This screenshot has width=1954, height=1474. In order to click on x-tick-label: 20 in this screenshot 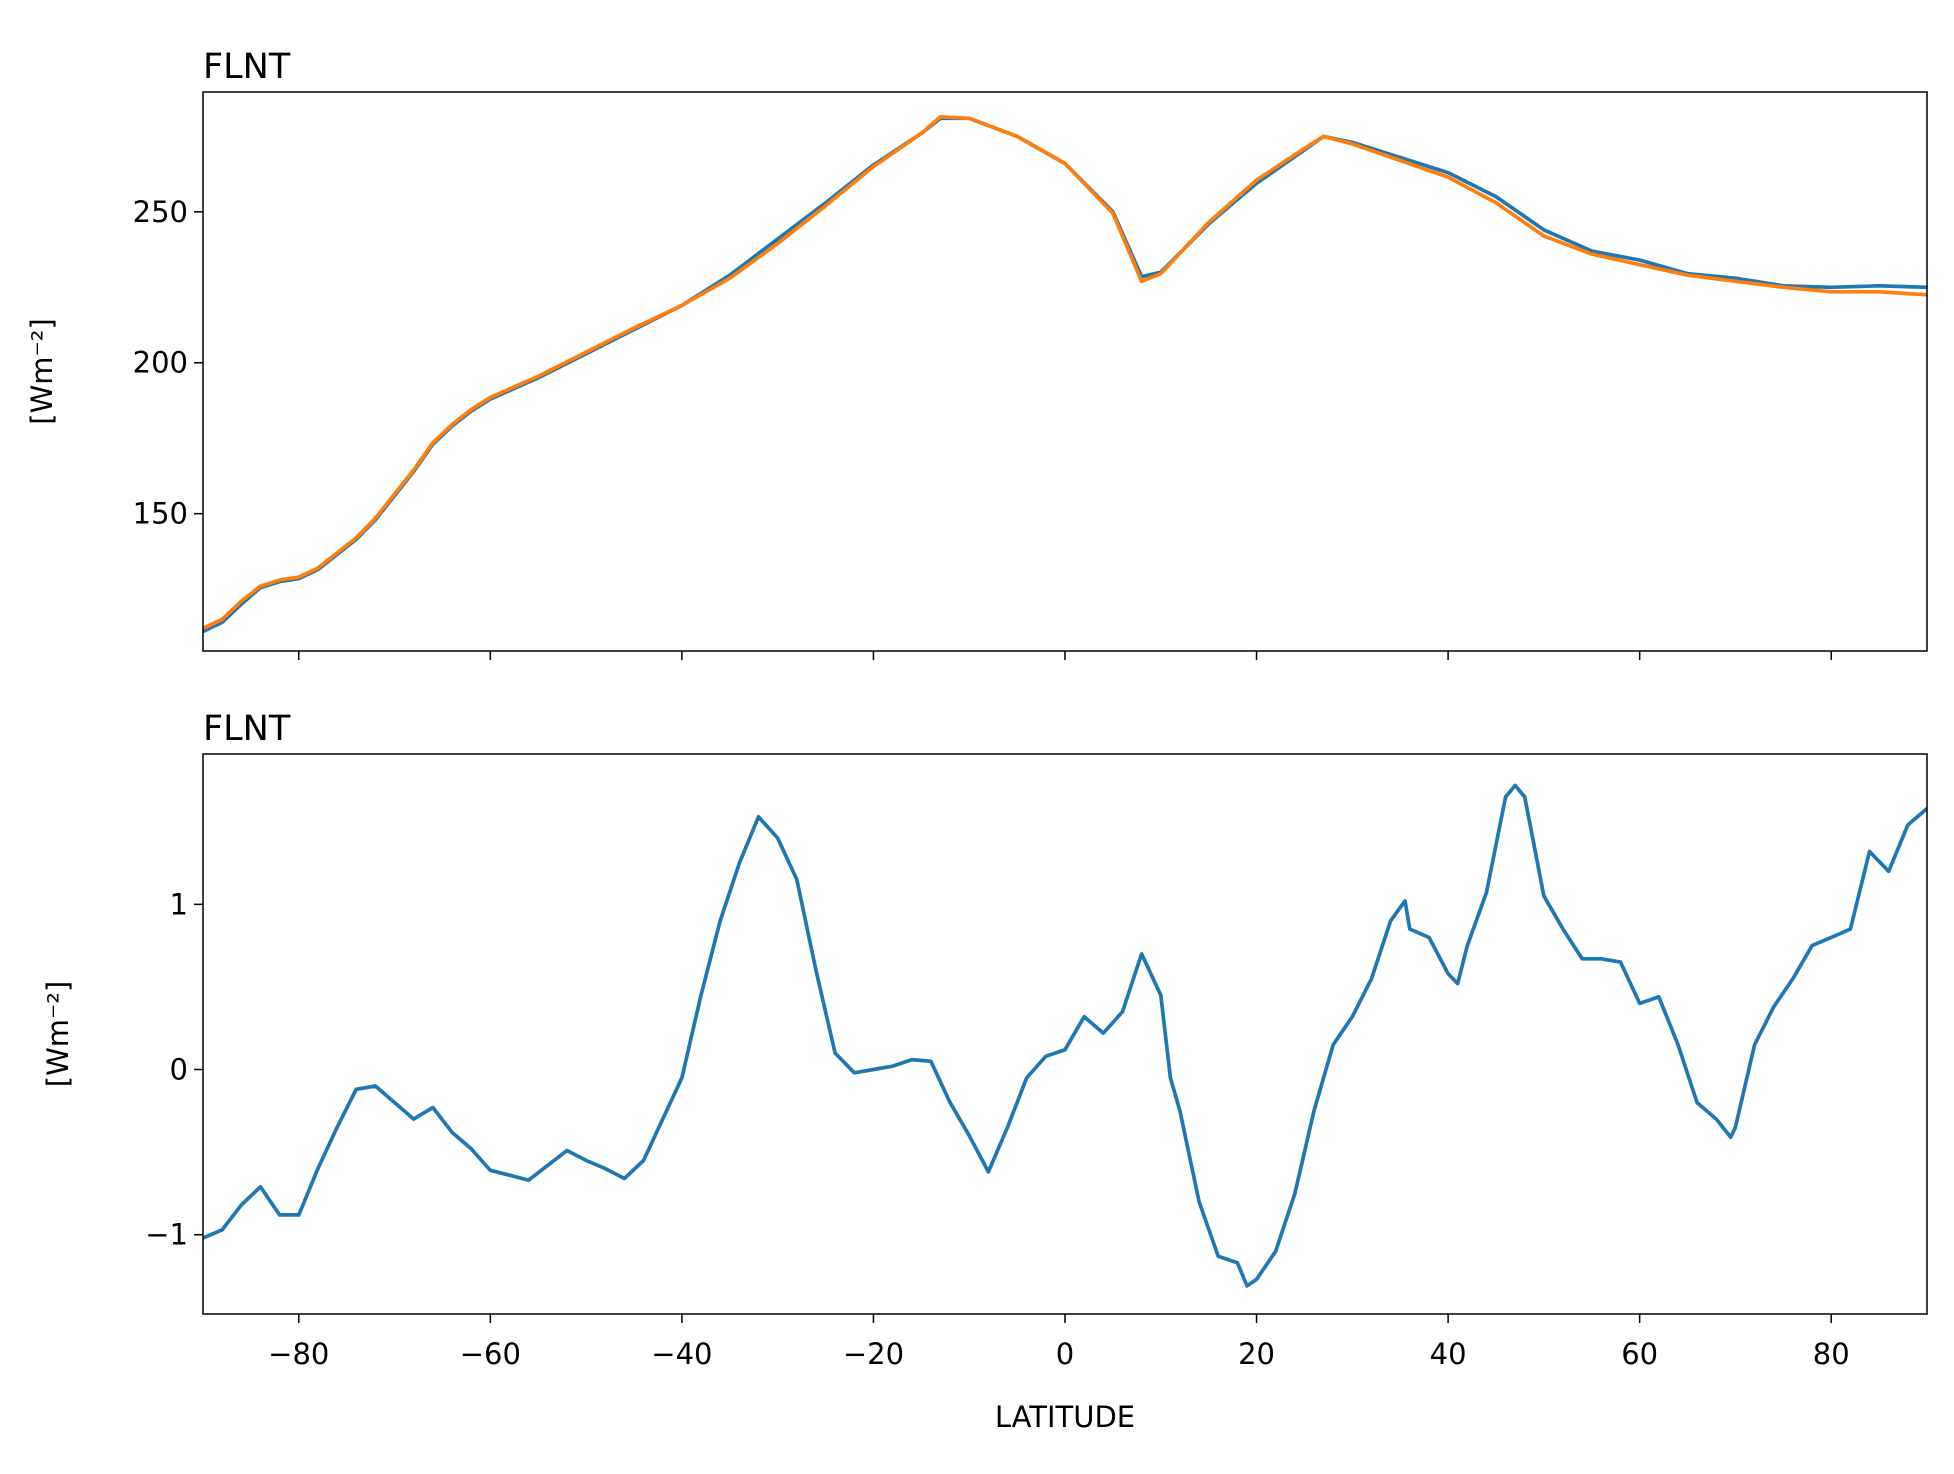, I will do `click(1256, 1354)`.